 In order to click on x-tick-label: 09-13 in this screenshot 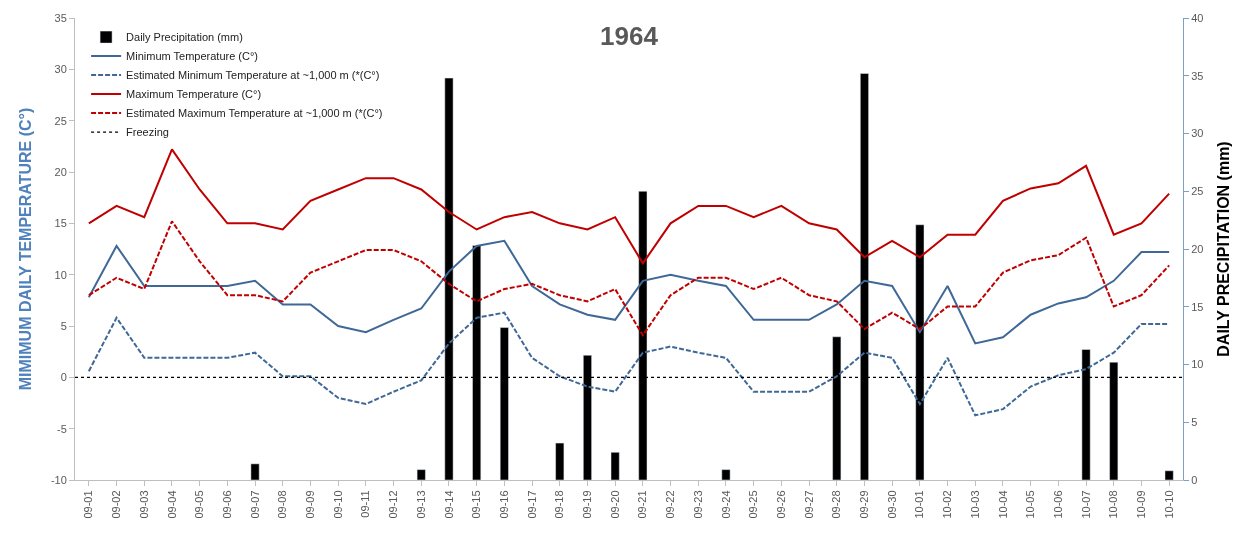, I will do `click(420, 504)`.